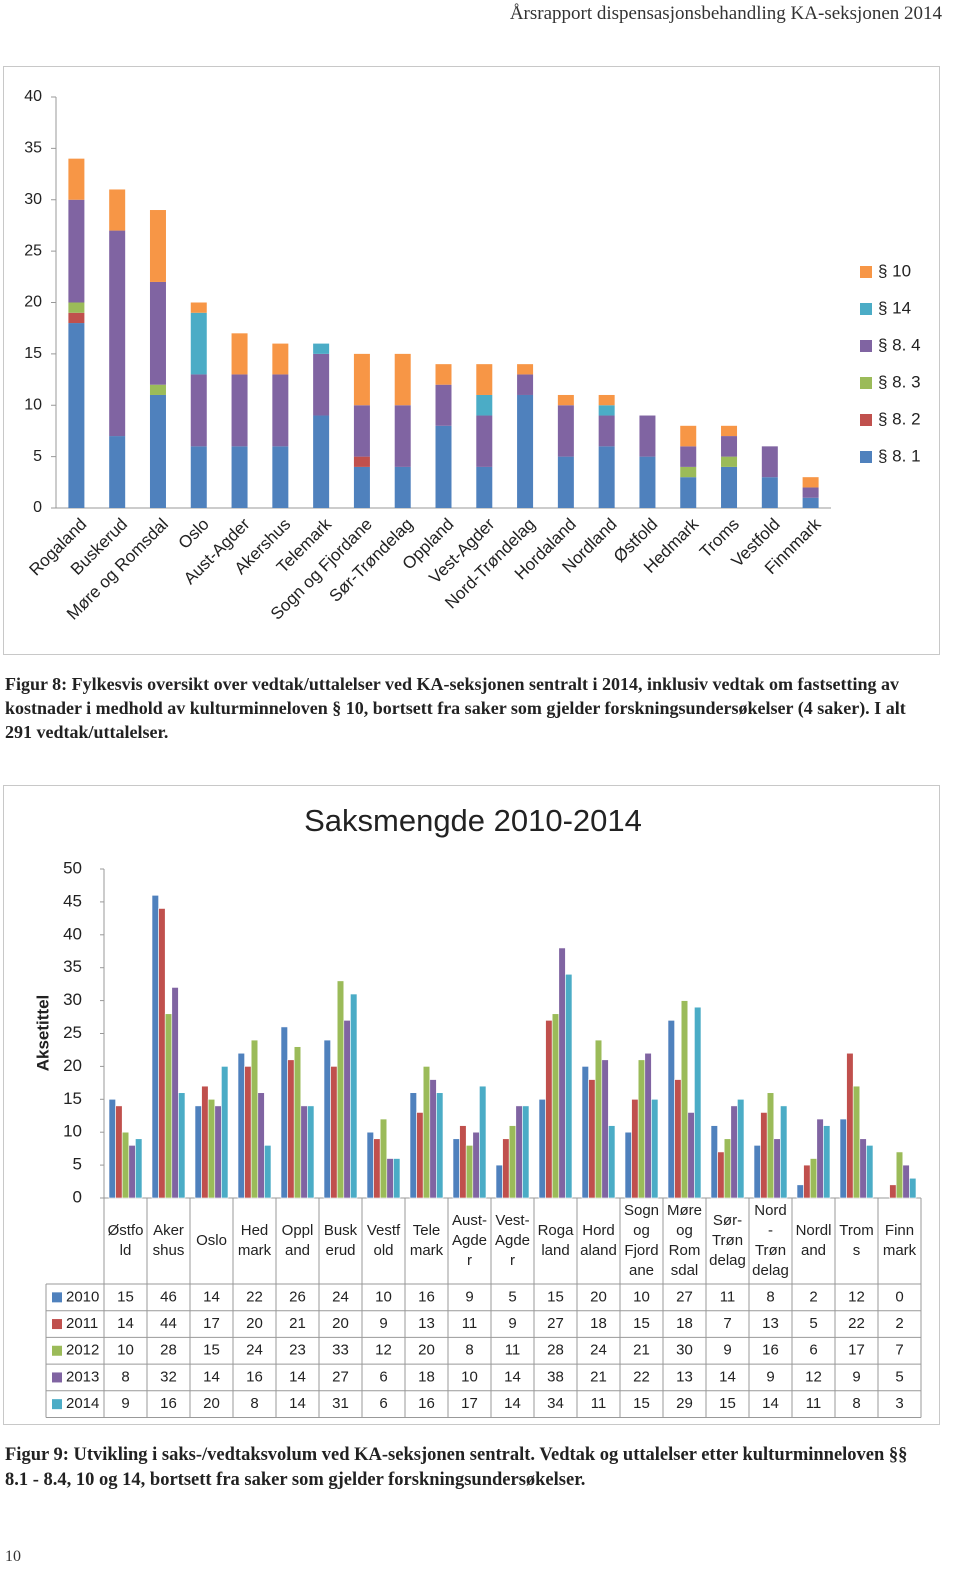 The image size is (960, 1591). What do you see at coordinates (297, 1296) in the screenshot?
I see `table-value: 26` at bounding box center [297, 1296].